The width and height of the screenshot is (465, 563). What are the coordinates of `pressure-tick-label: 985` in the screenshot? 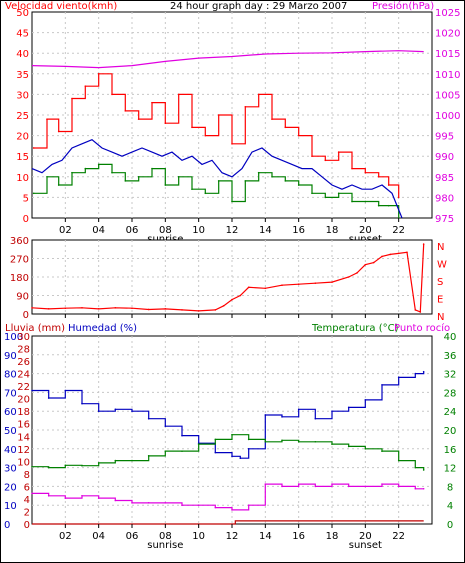 It's located at (444, 178).